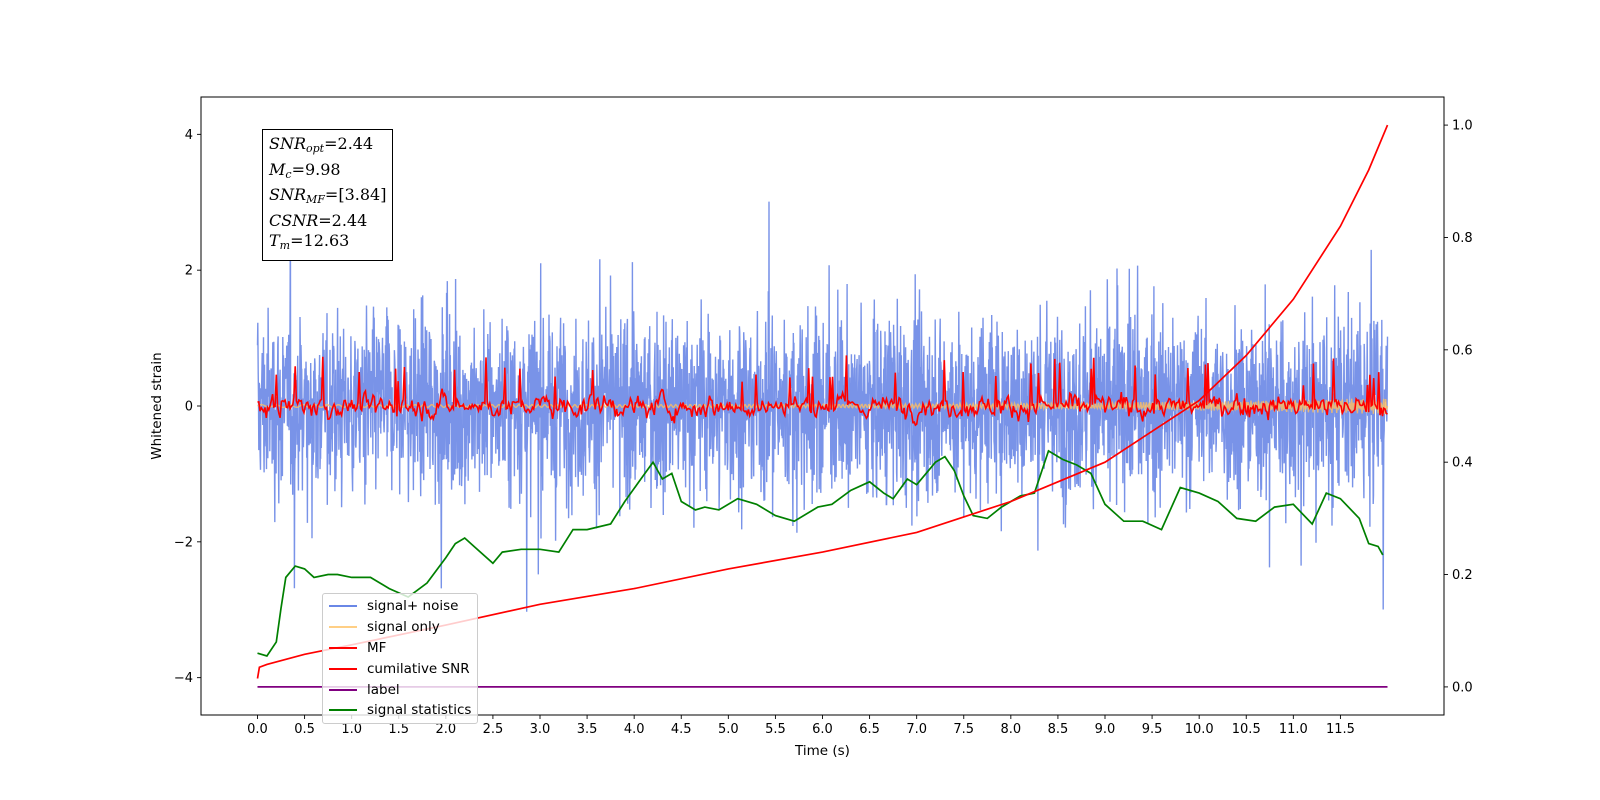 Image resolution: width=1600 pixels, height=800 pixels. I want to click on x-tick-label: 5.5, so click(775, 729).